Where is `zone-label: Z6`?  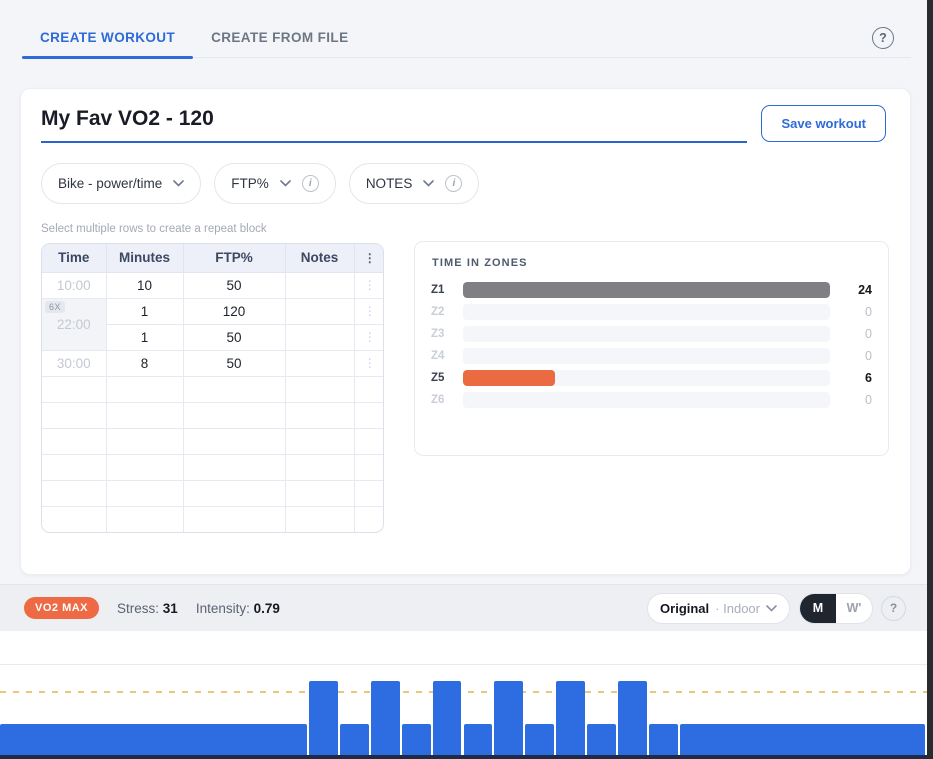
zone-label: Z6 is located at coordinates (438, 400).